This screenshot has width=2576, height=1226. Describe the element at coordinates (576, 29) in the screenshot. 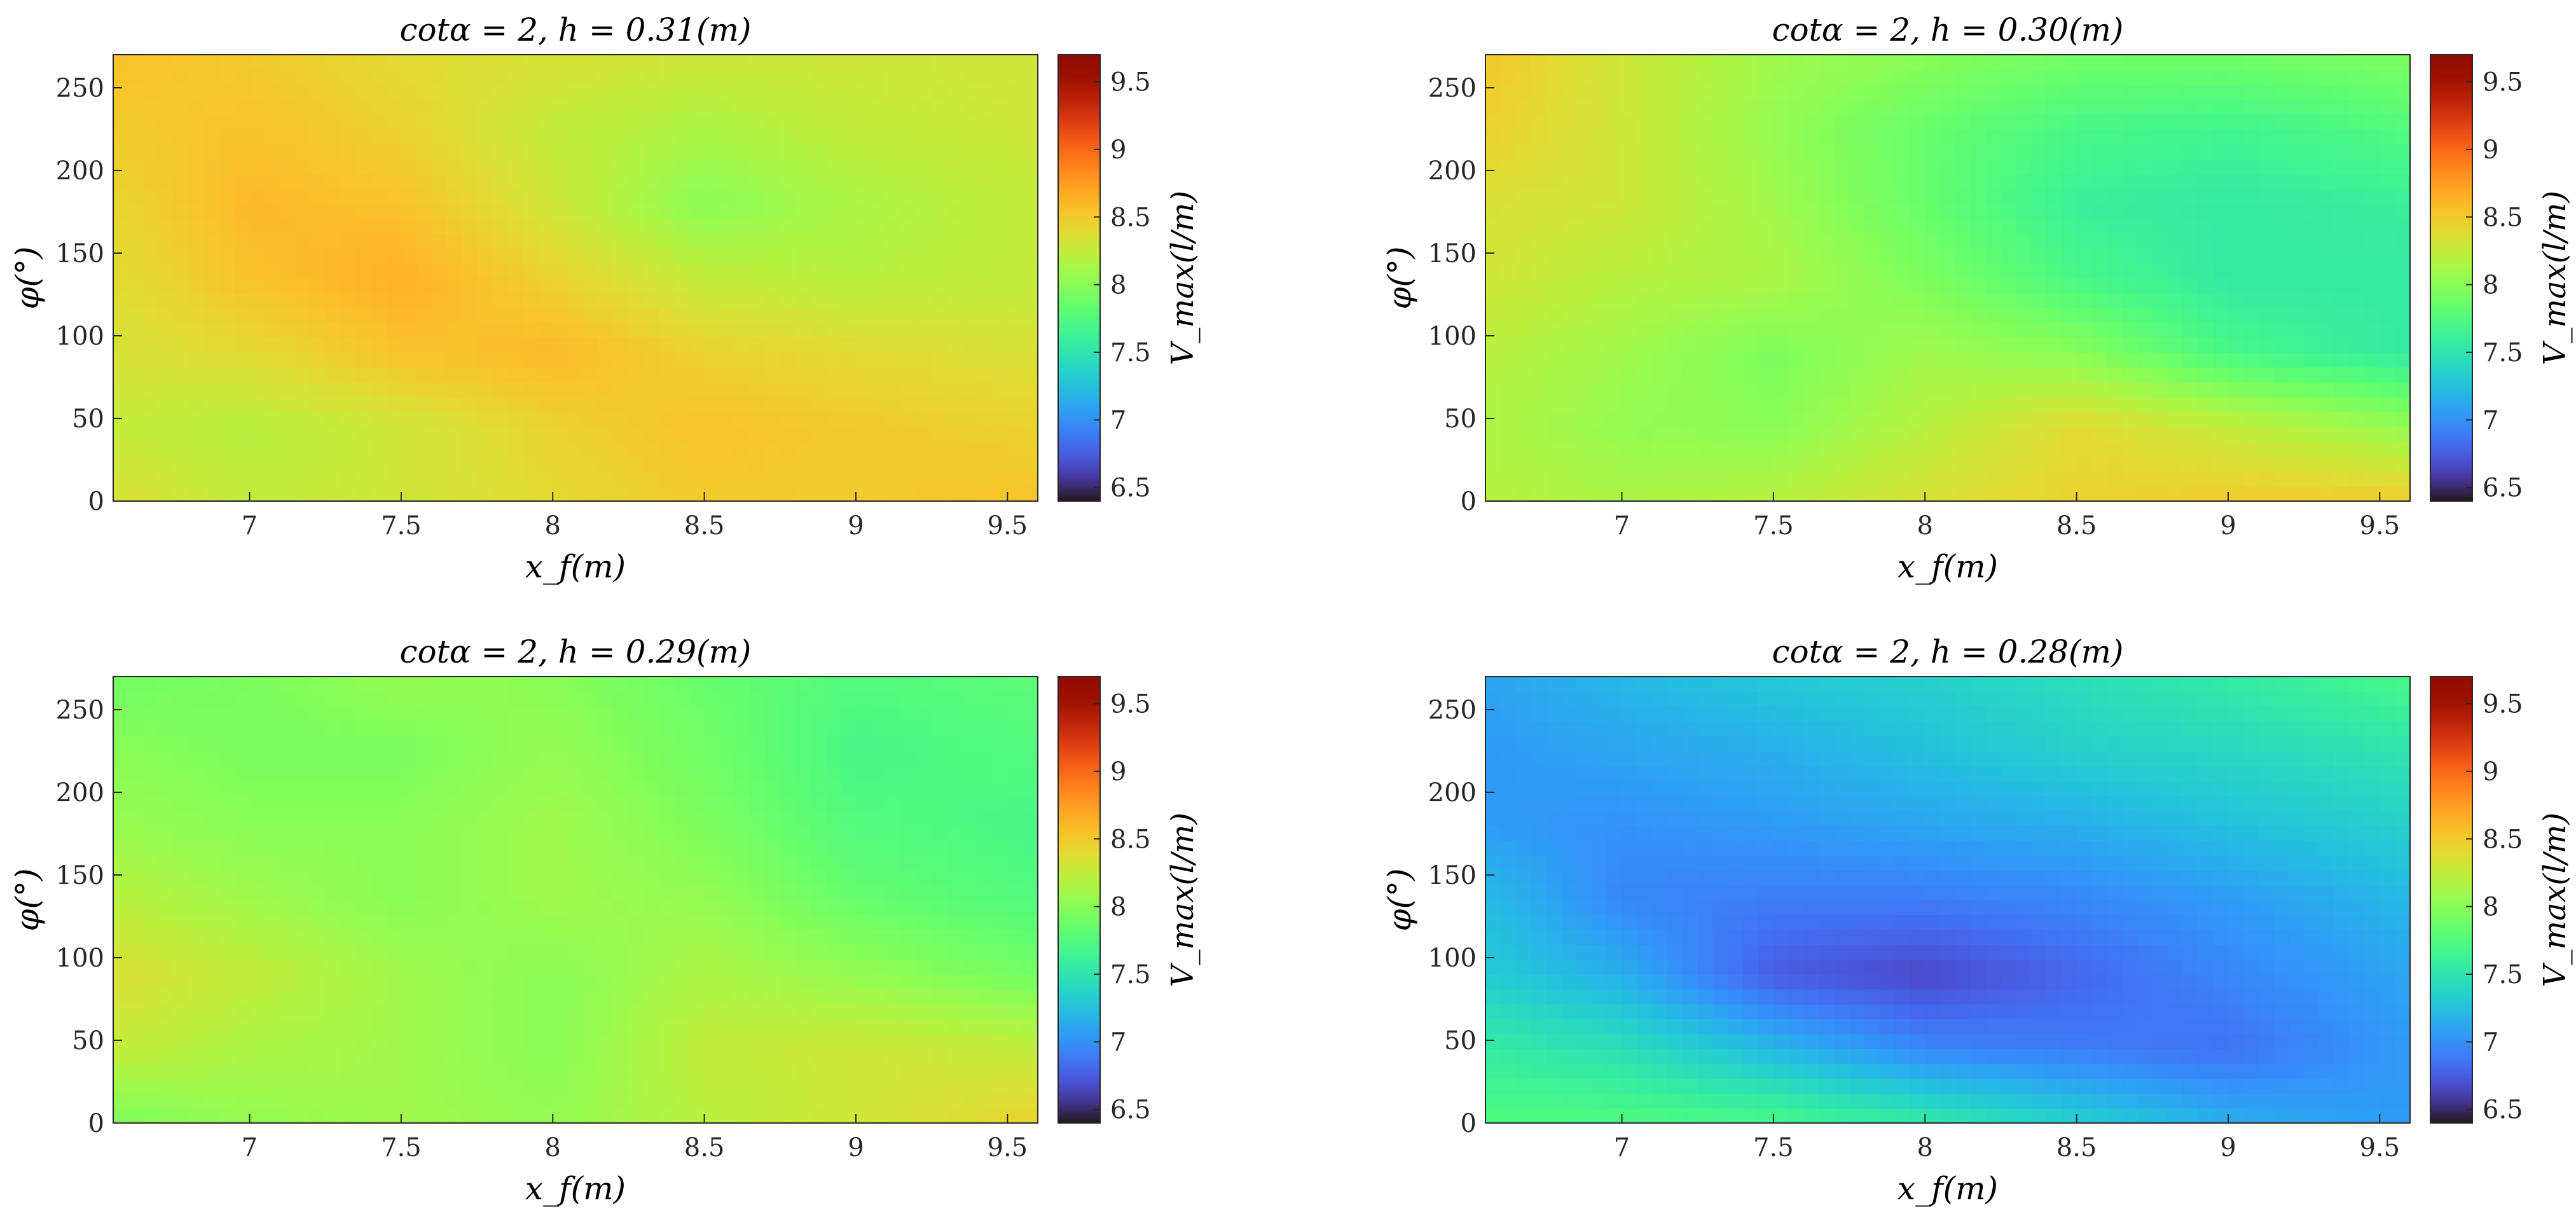

I see `chart-title: cotα = 2, h = 0.31(m)` at that location.